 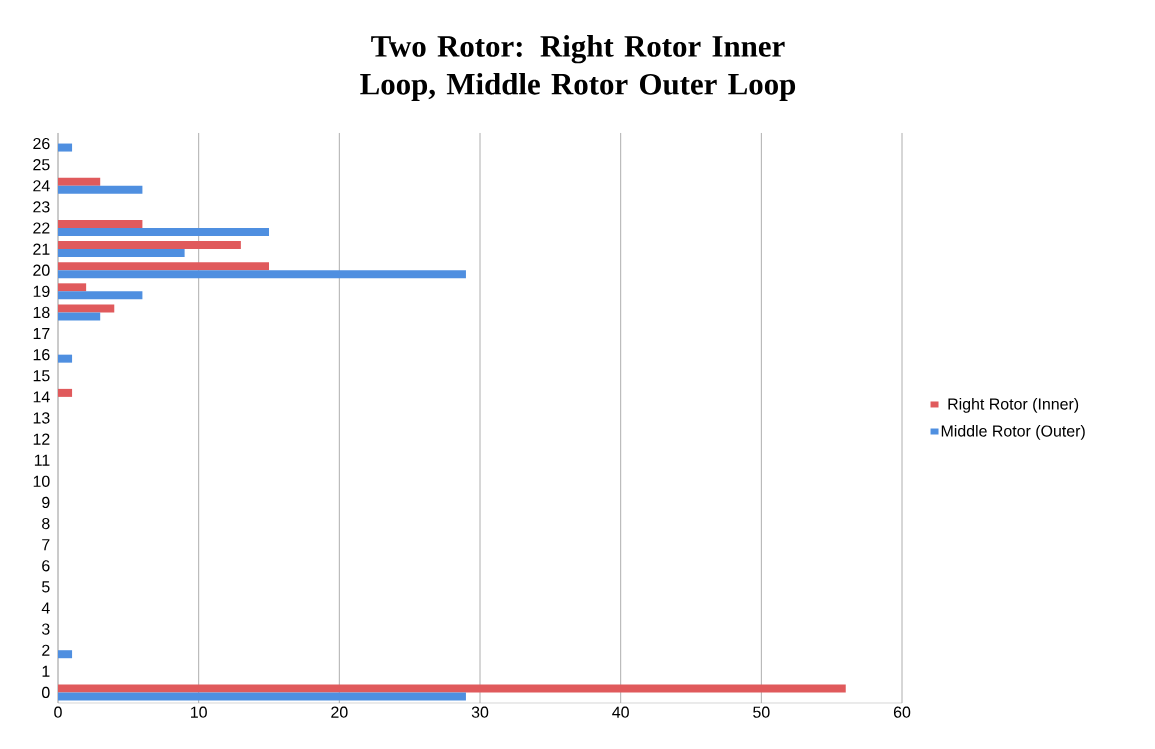 I want to click on y-tick-label: 5, so click(x=46, y=587).